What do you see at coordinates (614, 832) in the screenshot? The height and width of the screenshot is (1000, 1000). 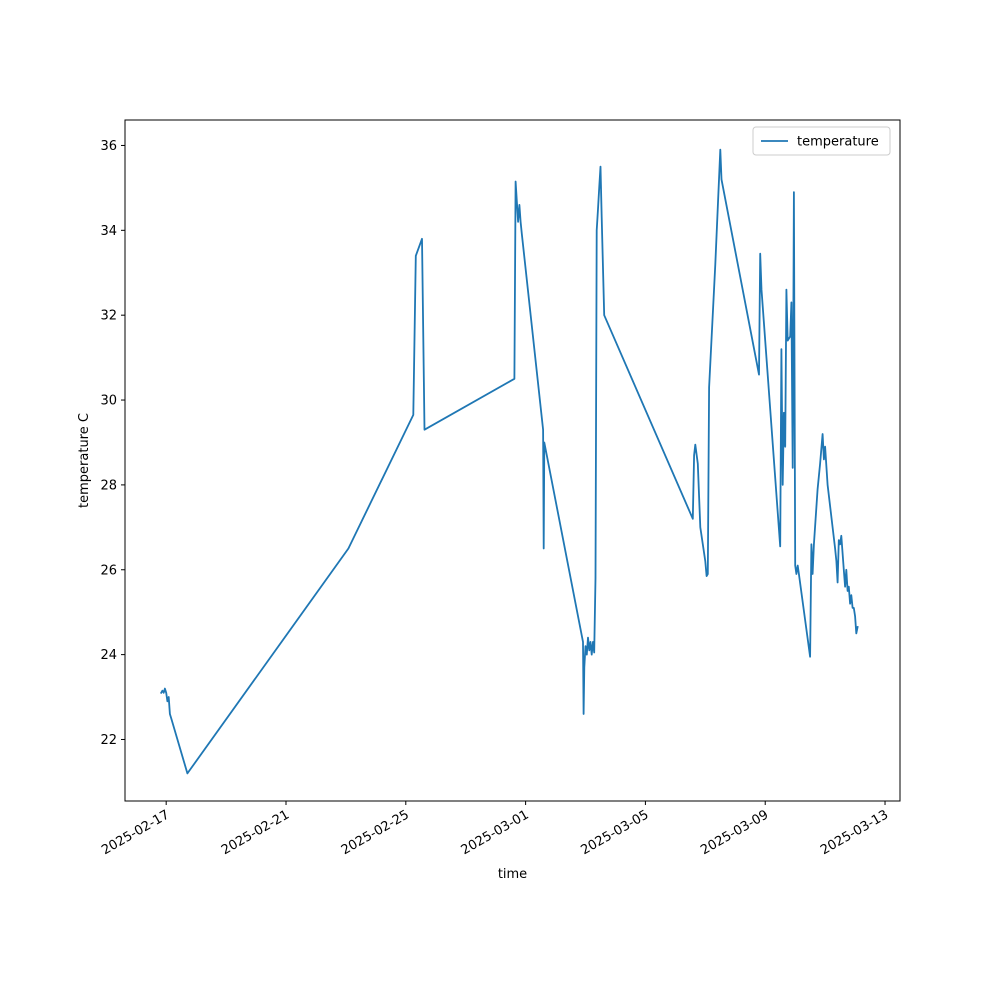 I see `x-tick-label: 2025-03-05` at bounding box center [614, 832].